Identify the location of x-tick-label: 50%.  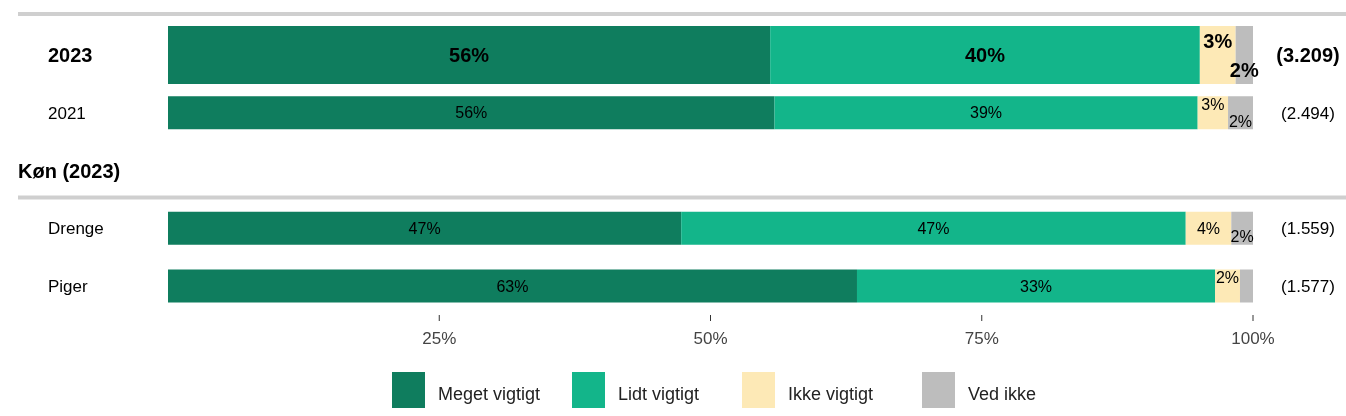
(710, 338).